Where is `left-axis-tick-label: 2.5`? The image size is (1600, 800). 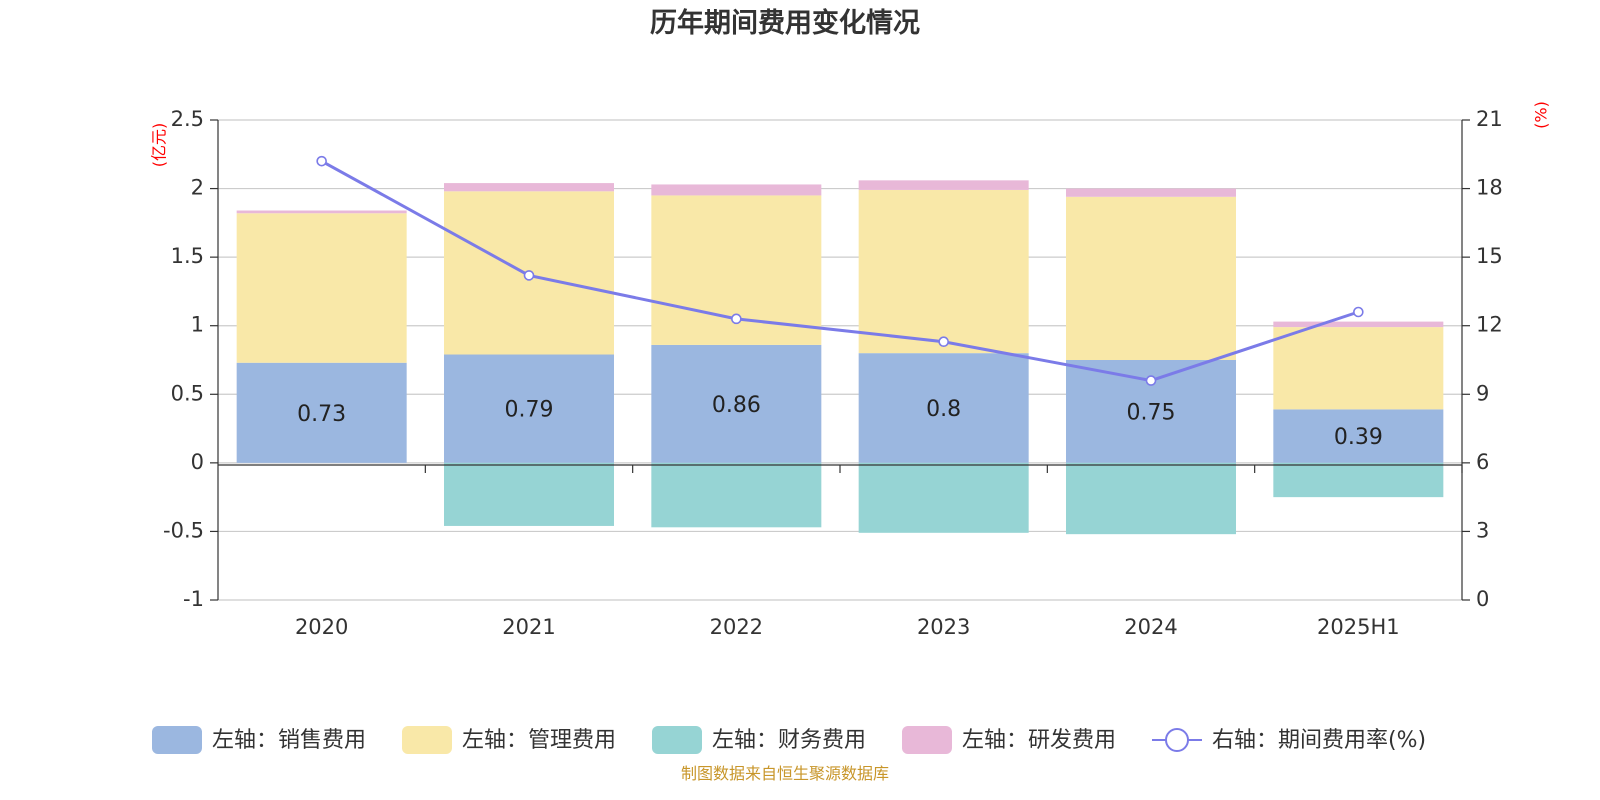 left-axis-tick-label: 2.5 is located at coordinates (187, 119).